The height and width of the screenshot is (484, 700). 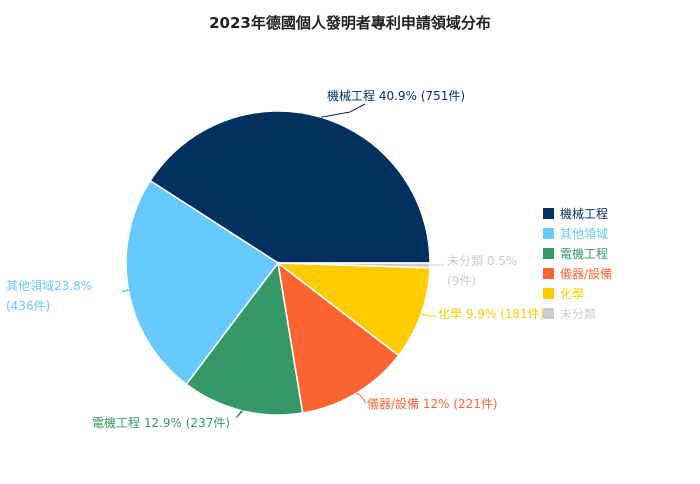 What do you see at coordinates (49, 285) in the screenshot?
I see `data-label-1-line0: 其他領域23.8%` at bounding box center [49, 285].